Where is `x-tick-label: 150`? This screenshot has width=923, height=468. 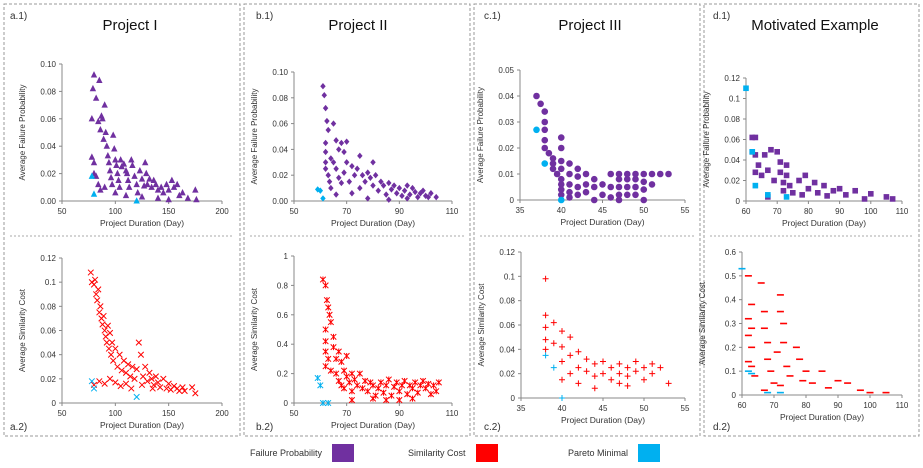
x-tick-label: 150 is located at coordinates (169, 211).